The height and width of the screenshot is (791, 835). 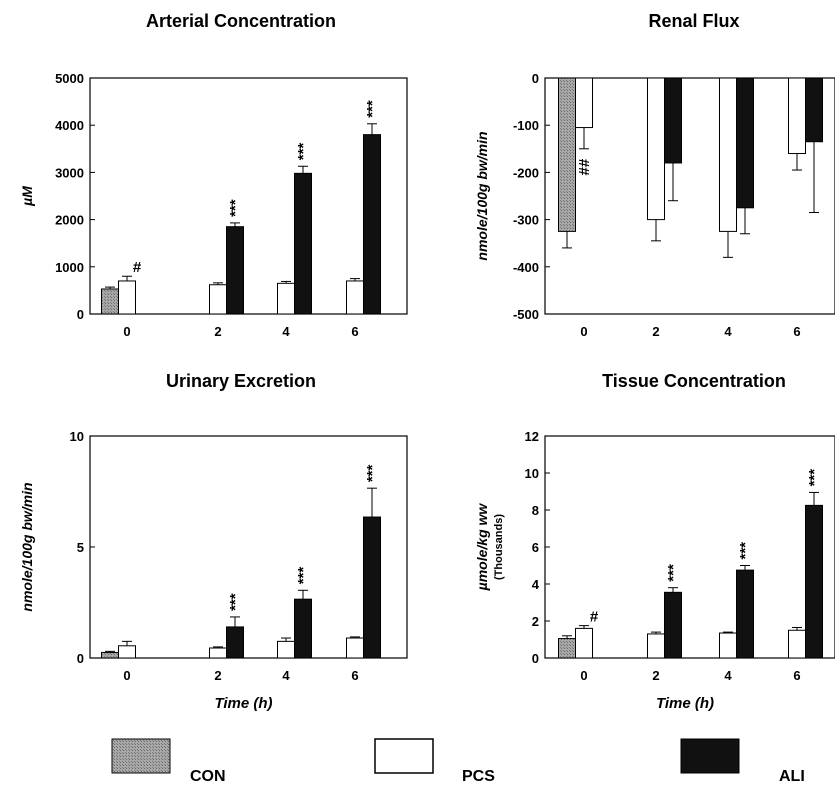 What do you see at coordinates (478, 776) in the screenshot?
I see `legend-label-pcs: PCS` at bounding box center [478, 776].